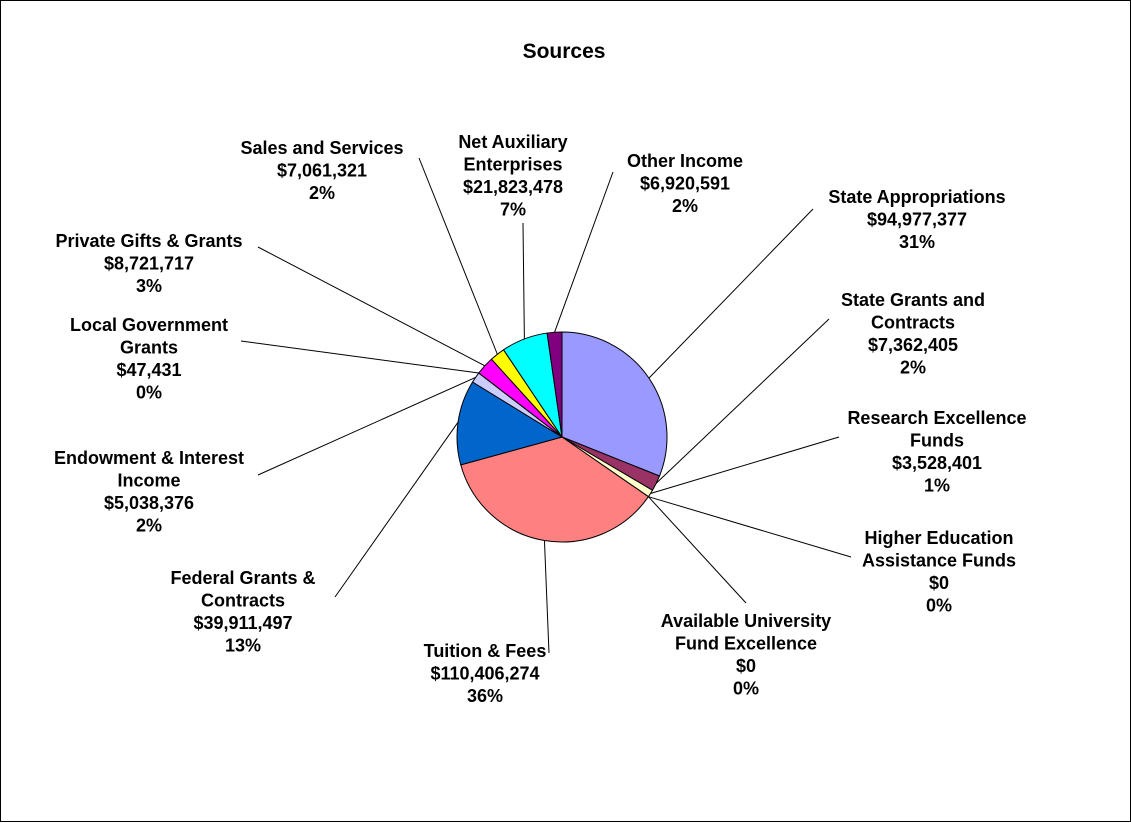 The width and height of the screenshot is (1131, 823). Describe the element at coordinates (242, 623) in the screenshot. I see `slice-amount: $39,911,497` at that location.